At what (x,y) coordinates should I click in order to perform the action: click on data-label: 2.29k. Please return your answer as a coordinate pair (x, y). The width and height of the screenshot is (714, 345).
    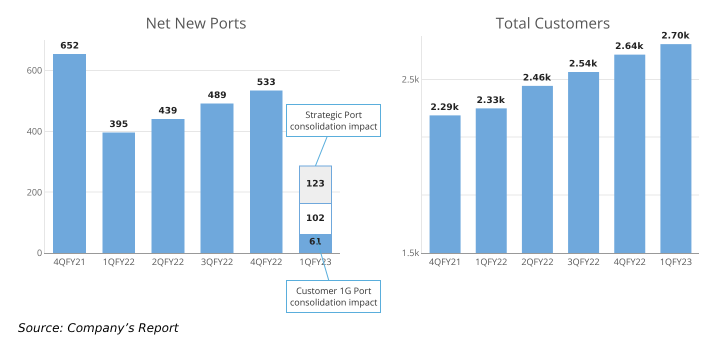
    Looking at the image, I should click on (445, 107).